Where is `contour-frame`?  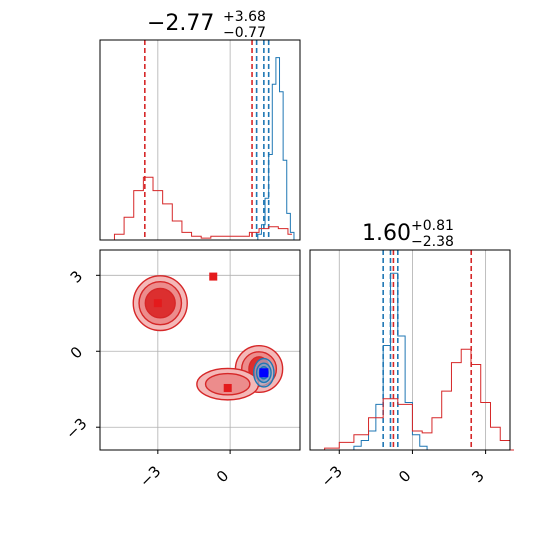 contour-frame is located at coordinates (200, 350).